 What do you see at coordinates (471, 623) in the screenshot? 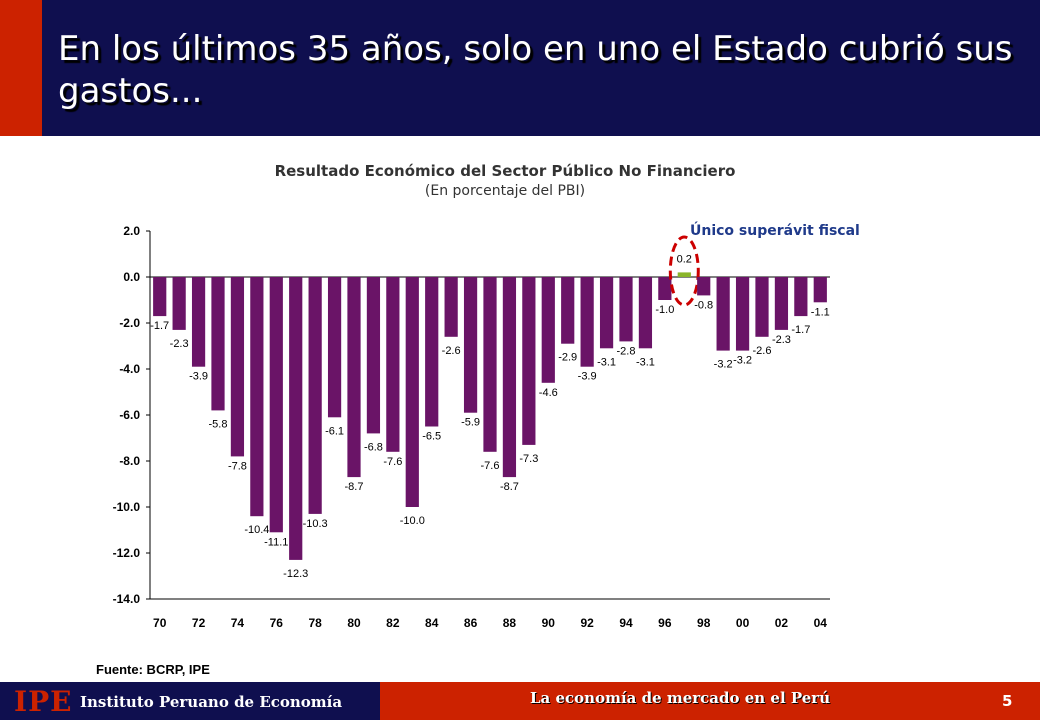
I see `x-tick-label: 86` at bounding box center [471, 623].